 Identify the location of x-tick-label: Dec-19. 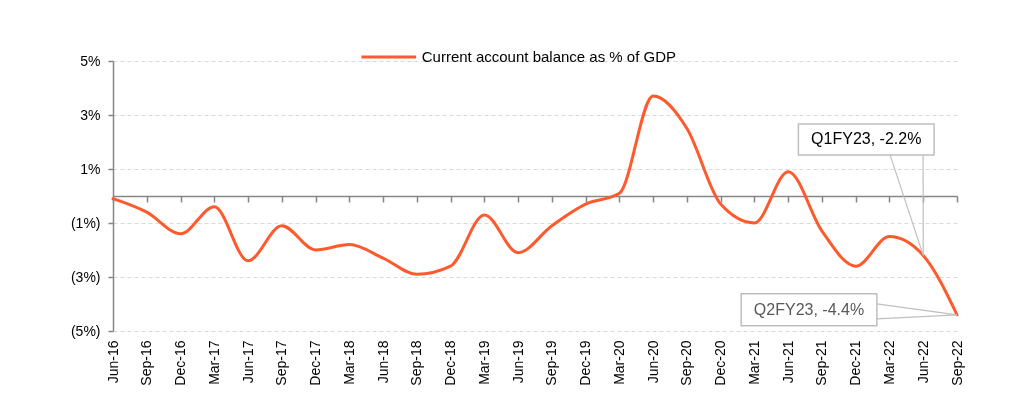
(585, 363).